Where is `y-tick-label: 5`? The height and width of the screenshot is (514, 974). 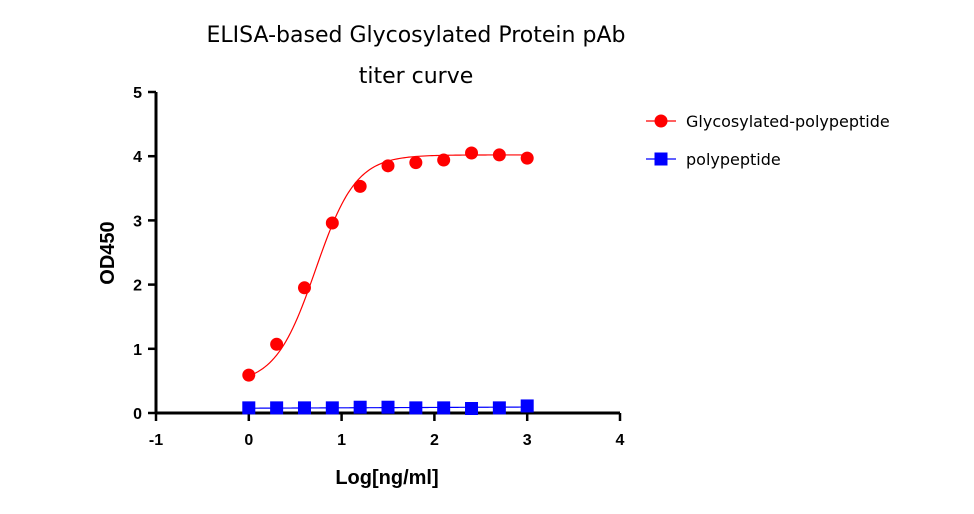
y-tick-label: 5 is located at coordinates (137, 93).